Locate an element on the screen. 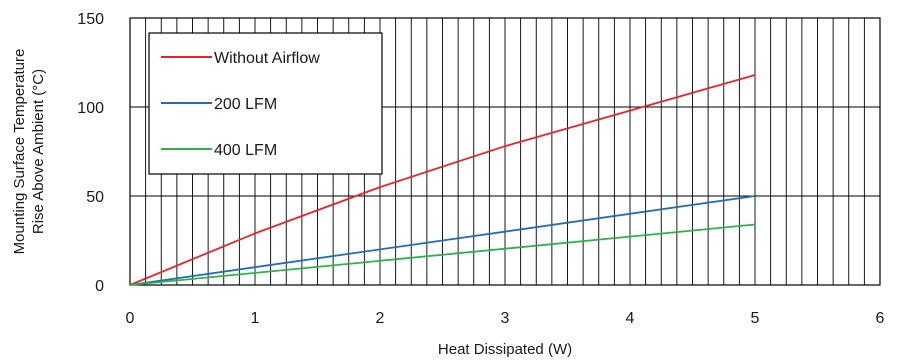 The width and height of the screenshot is (900, 360). y-tick-label: 100 is located at coordinates (90, 108).